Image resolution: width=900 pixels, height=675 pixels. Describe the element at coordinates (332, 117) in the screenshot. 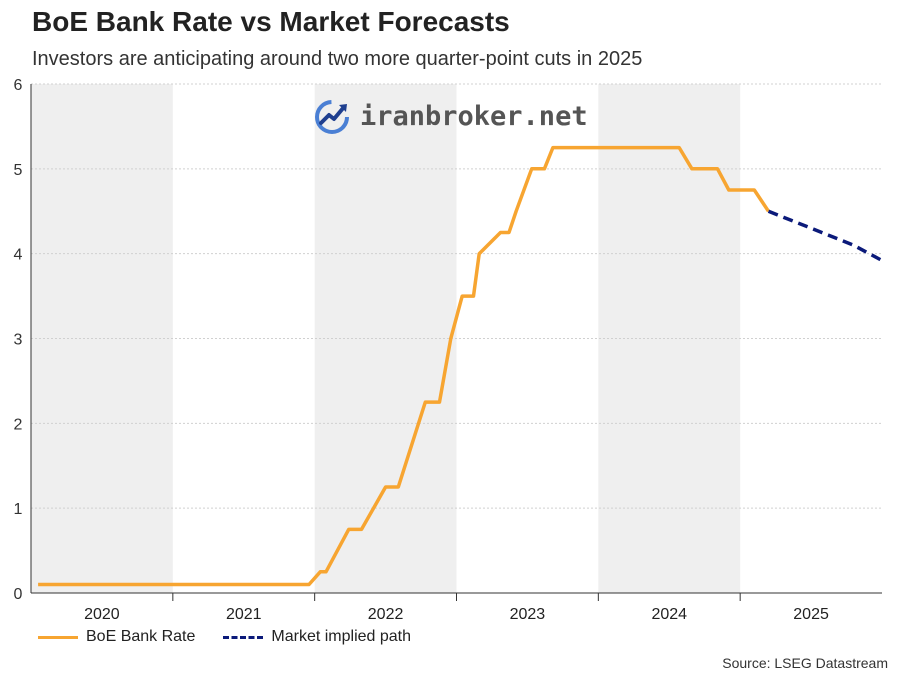

I see `trend-chart-icon` at that location.